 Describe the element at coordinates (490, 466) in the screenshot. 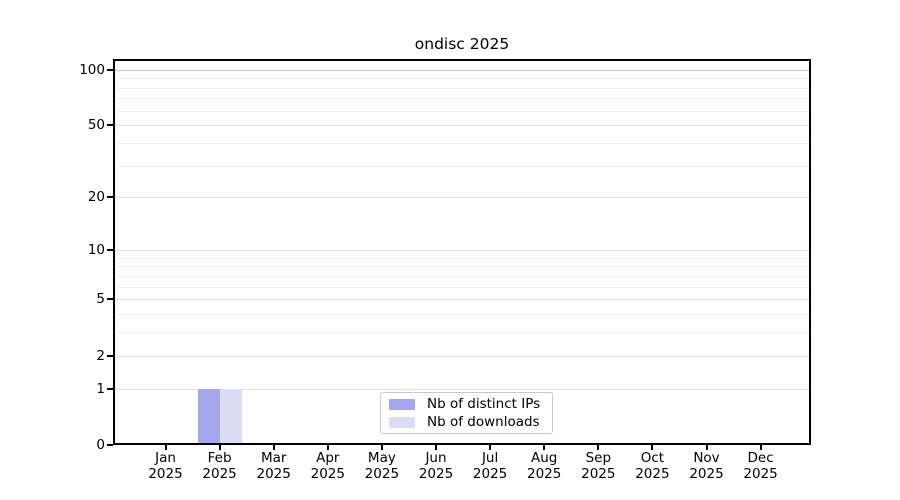

I see `x-tick-label: Jul 2025` at that location.